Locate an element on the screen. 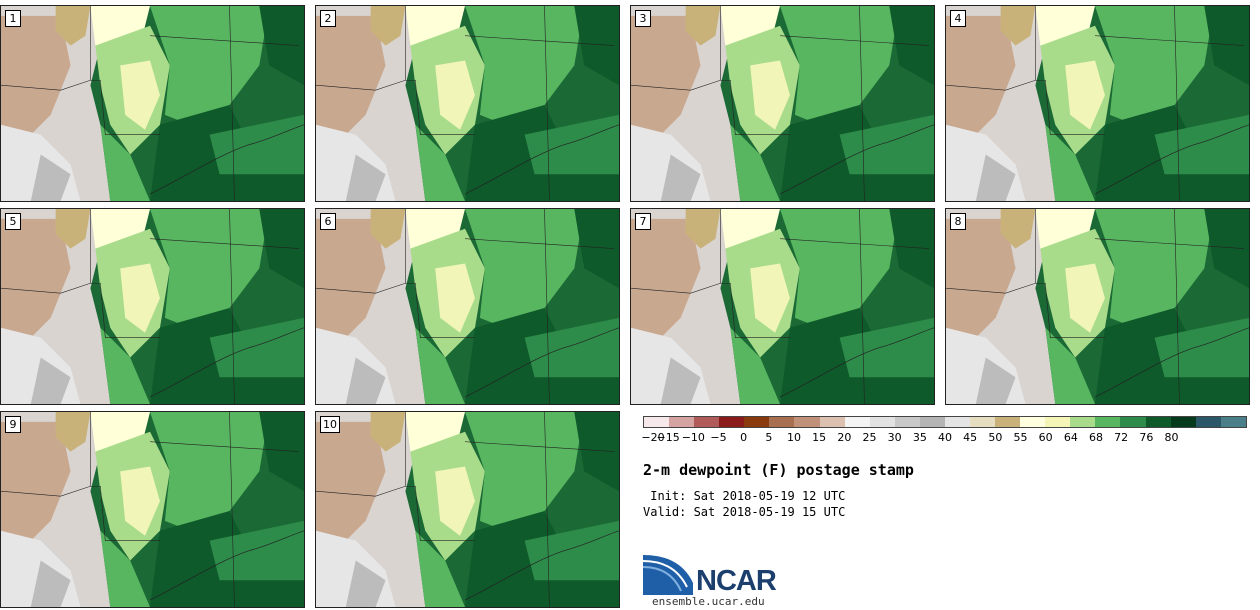 The width and height of the screenshot is (1260, 610). colorbar-tick-label: 50 is located at coordinates (995, 437).